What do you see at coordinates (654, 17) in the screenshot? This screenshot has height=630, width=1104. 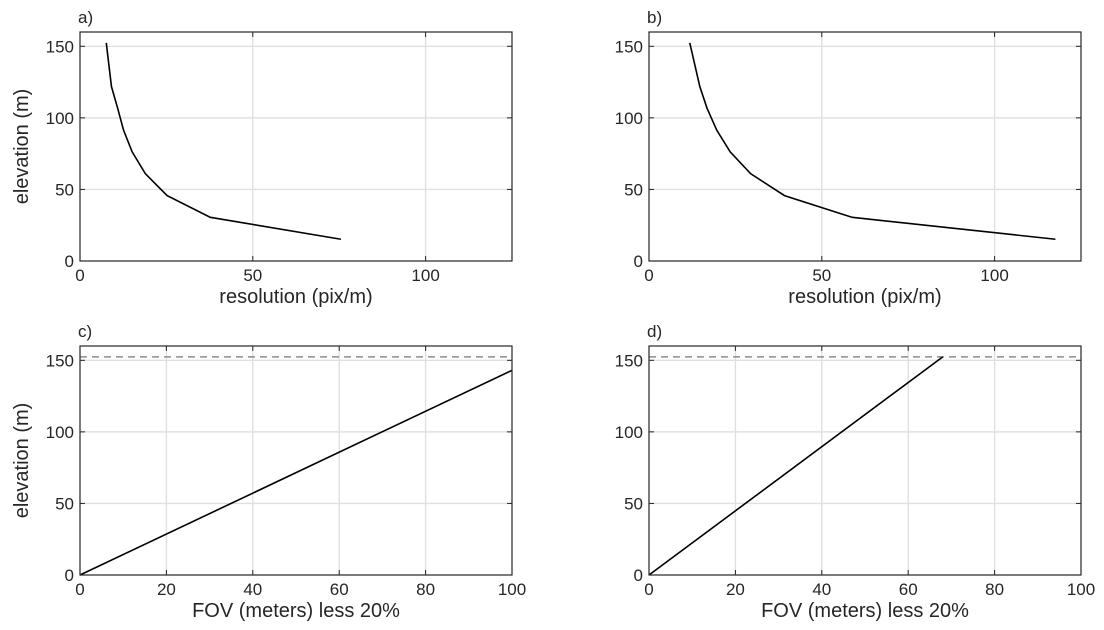 I see `panel-label: b)` at bounding box center [654, 17].